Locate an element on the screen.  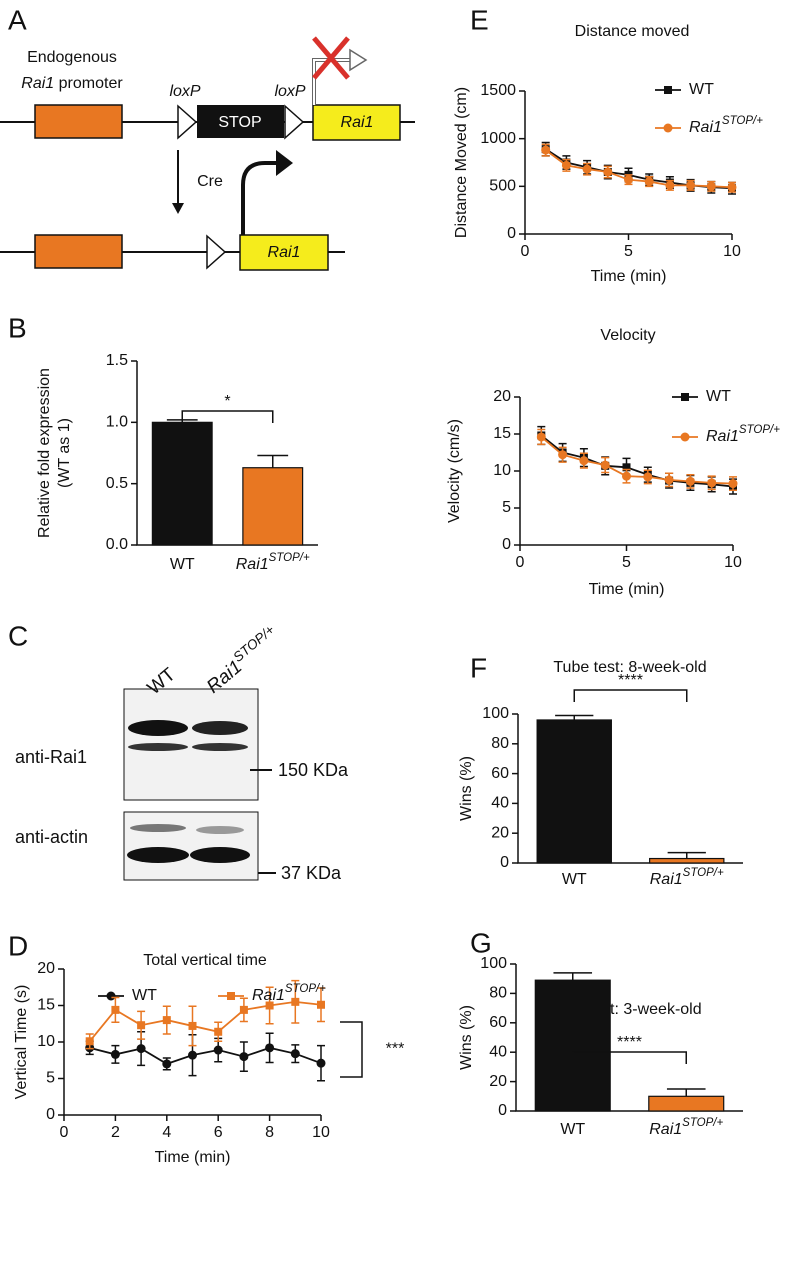
y-axis-label: (WT as 1) is located at coordinates (64, 453).